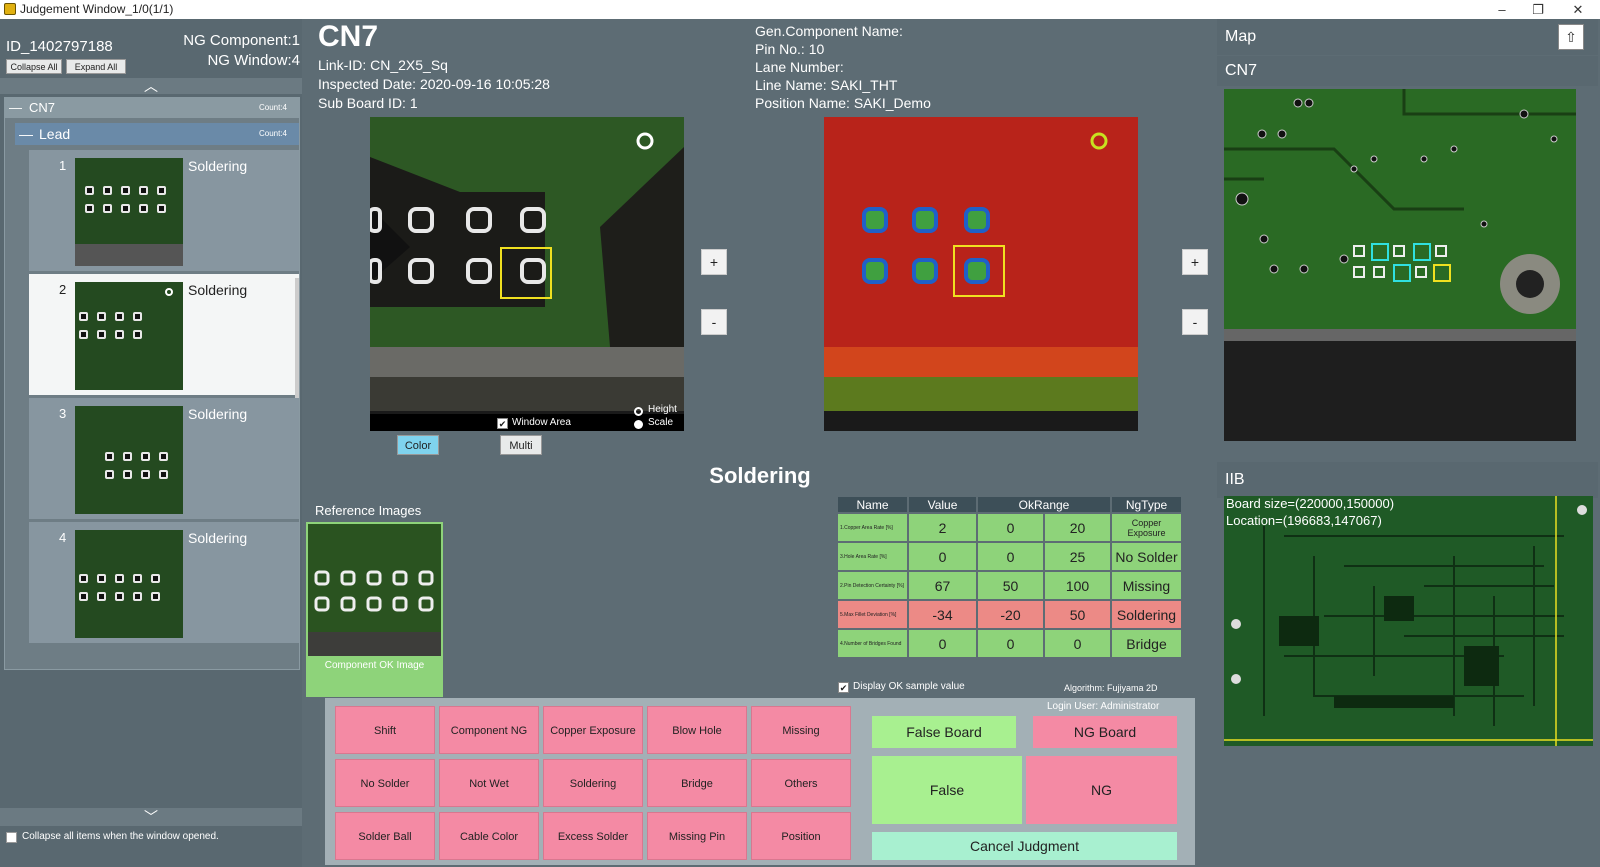 Image resolution: width=1600 pixels, height=867 pixels. Describe the element at coordinates (96, 66) in the screenshot. I see `expand-all-button: Expand All` at that location.